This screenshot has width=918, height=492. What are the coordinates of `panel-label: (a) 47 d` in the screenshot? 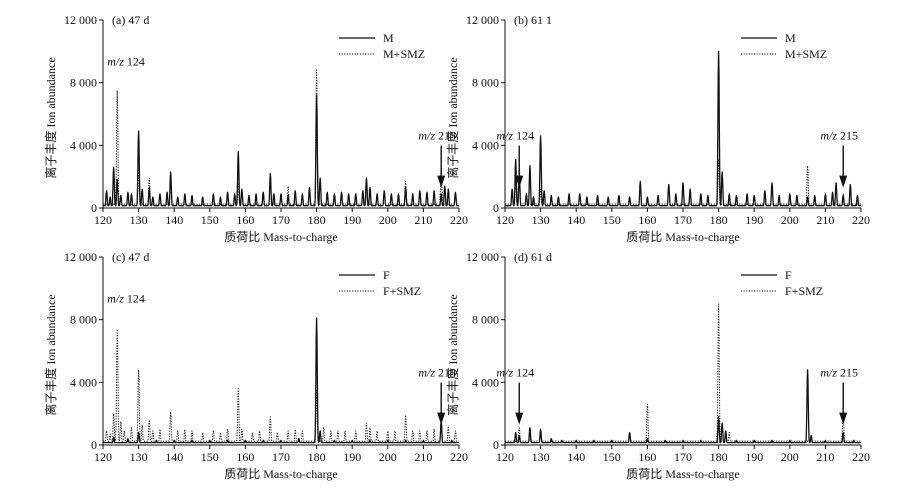 It's located at (130, 20).